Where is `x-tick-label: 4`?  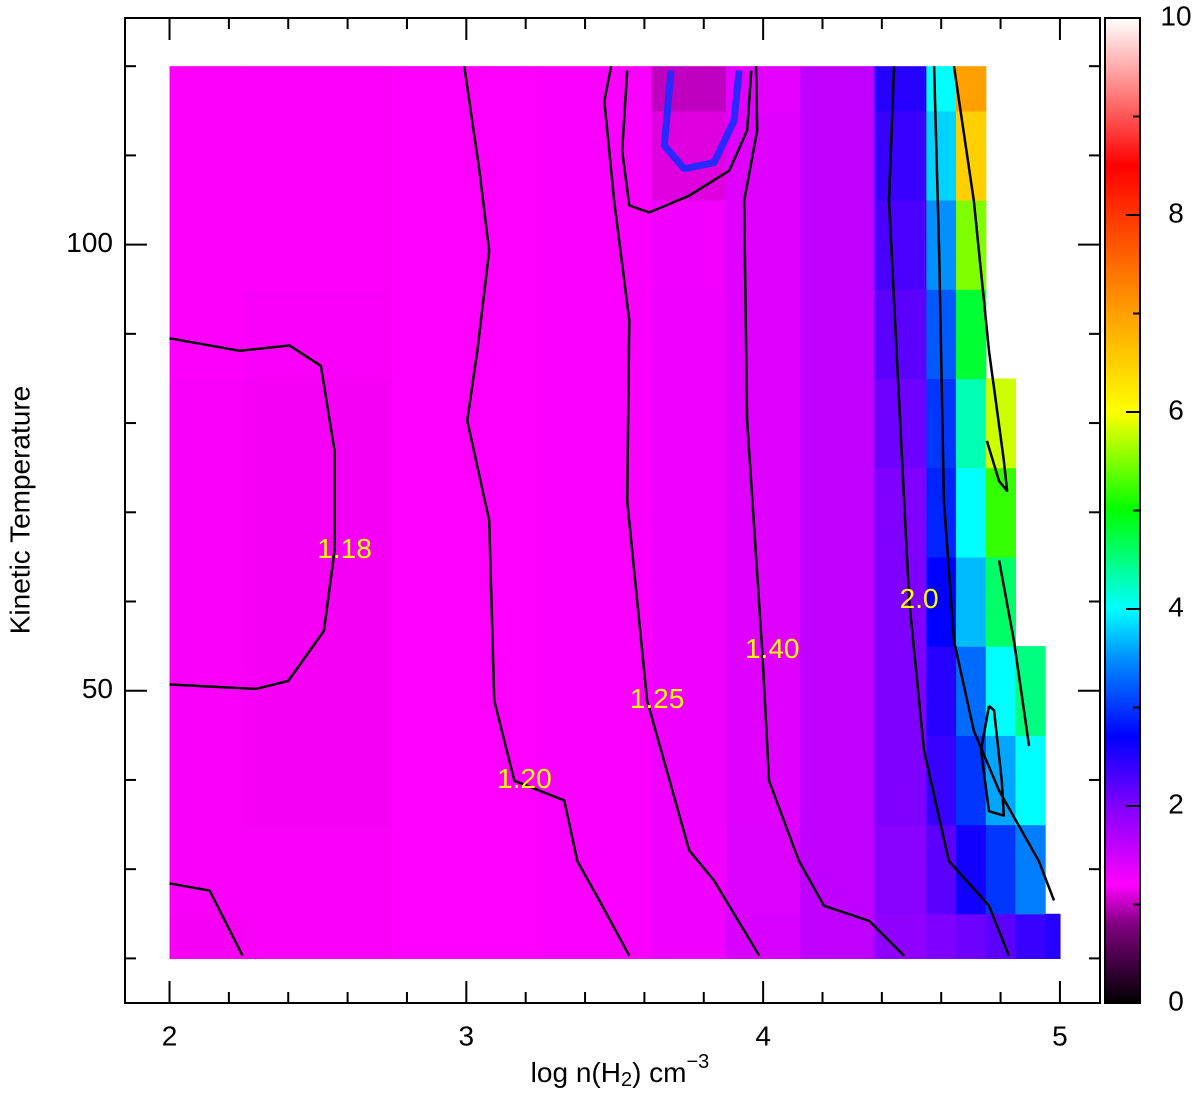 x-tick-label: 4 is located at coordinates (763, 1035).